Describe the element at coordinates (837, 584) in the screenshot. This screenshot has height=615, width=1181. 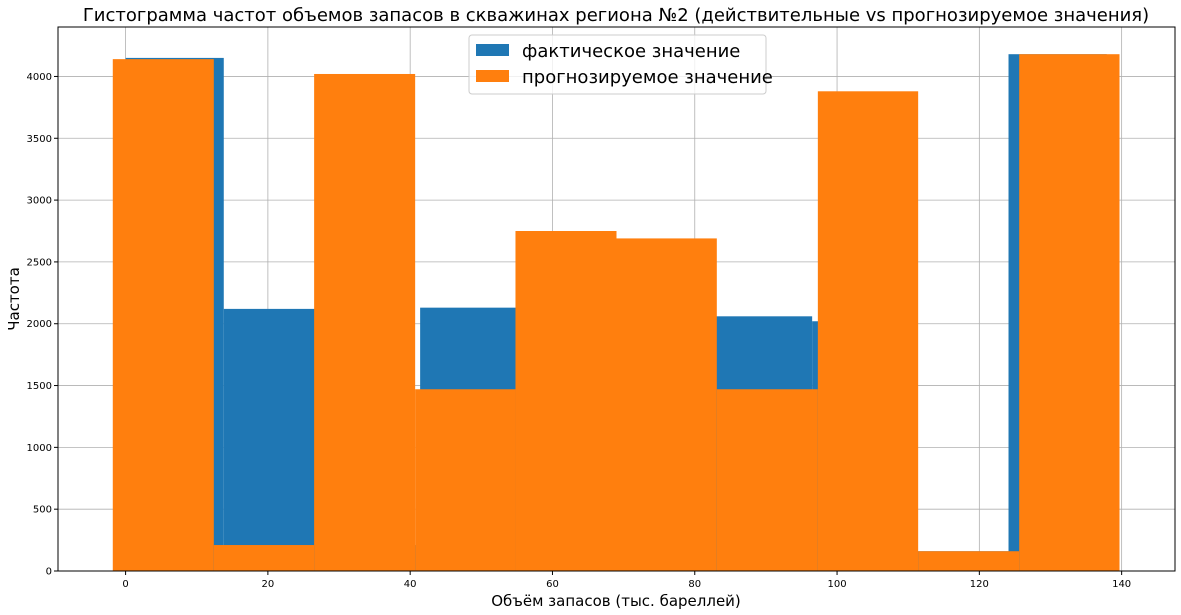
I see `x-tick-label: 100` at that location.